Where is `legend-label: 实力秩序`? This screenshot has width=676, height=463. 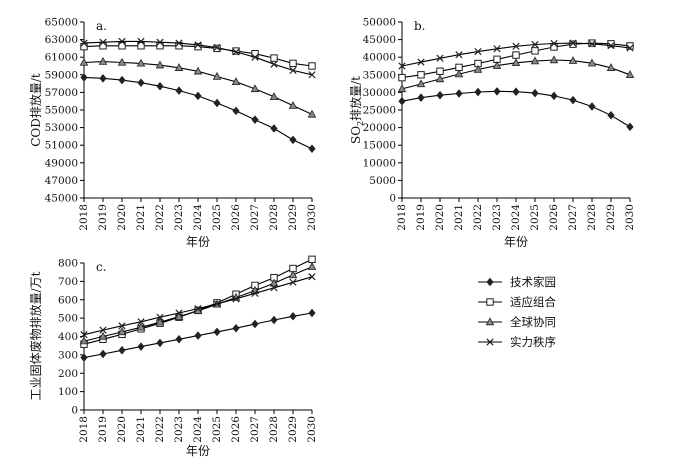
legend-label: 实力秩序 is located at coordinates (533, 342).